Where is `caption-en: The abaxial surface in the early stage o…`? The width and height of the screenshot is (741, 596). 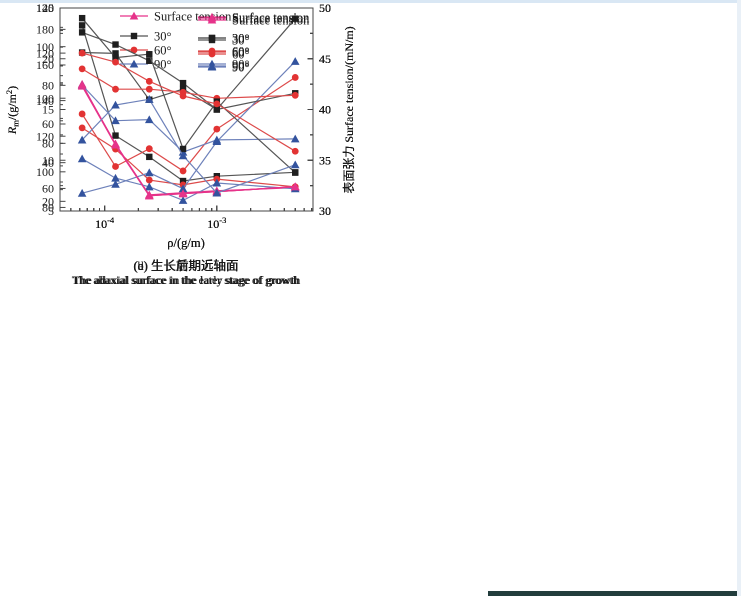
caption-en: The abaxial surface in the early stage o… is located at coordinates (186, 280).